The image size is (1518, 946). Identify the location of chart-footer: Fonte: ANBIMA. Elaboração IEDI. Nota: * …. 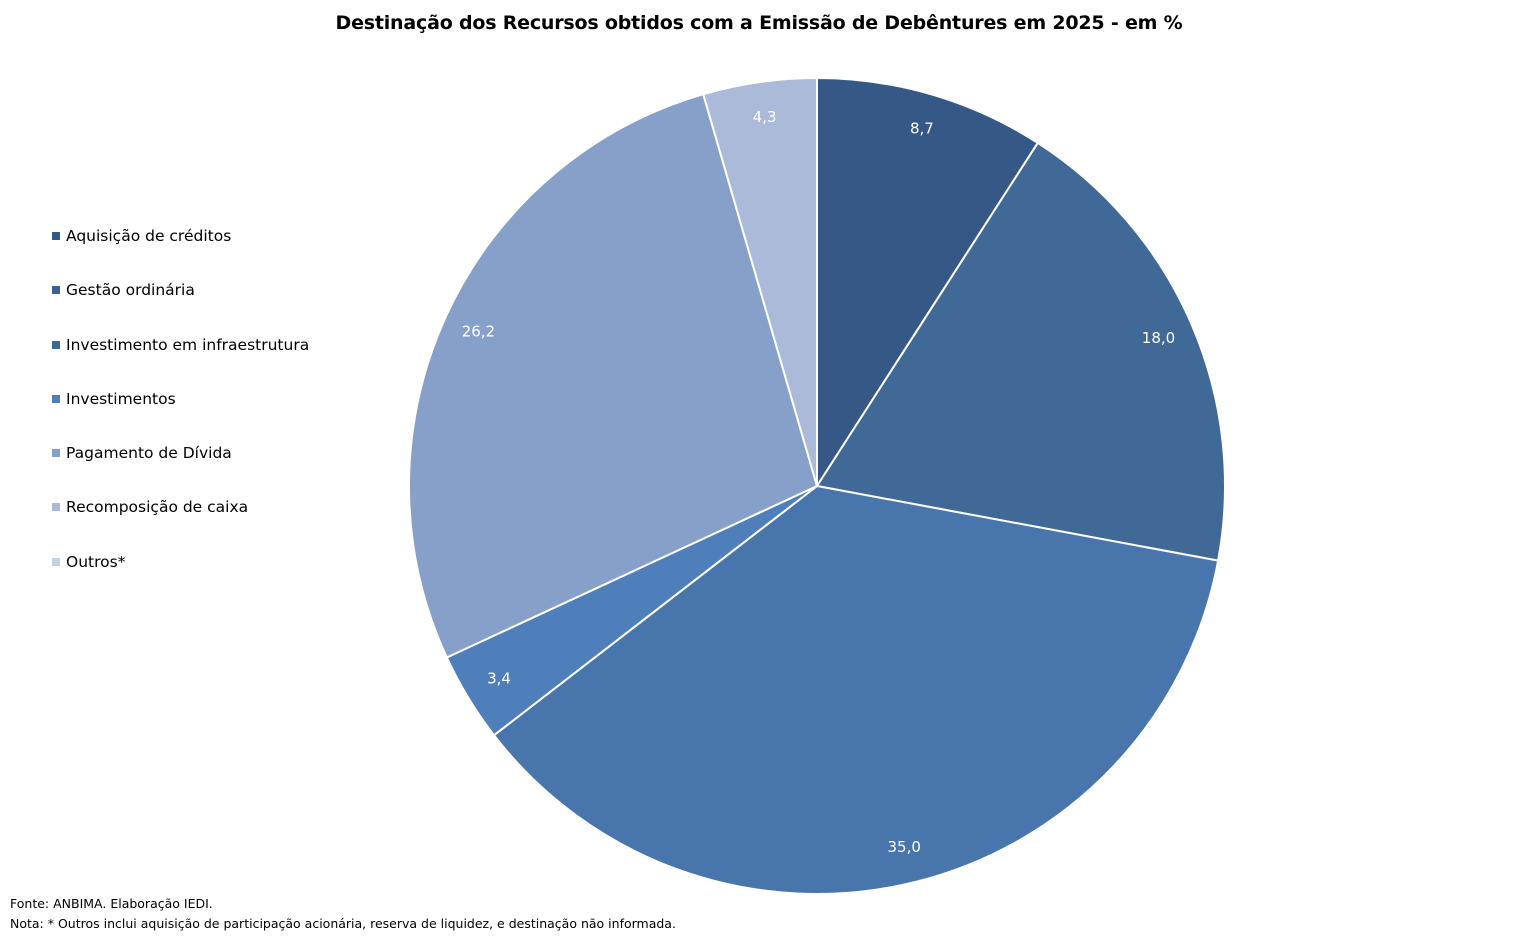
(343, 914).